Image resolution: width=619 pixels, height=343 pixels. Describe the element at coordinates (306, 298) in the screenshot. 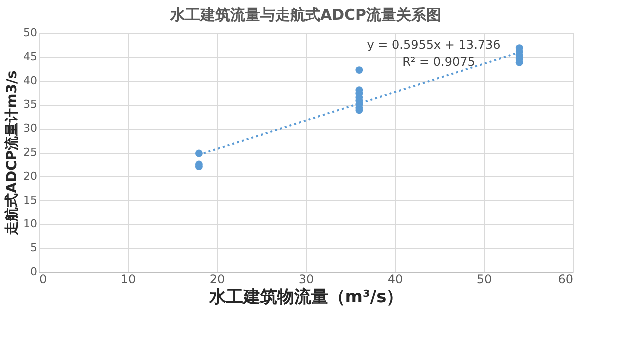

I see `x-axis-title: 水工建筑物流量（m³/s）` at that location.